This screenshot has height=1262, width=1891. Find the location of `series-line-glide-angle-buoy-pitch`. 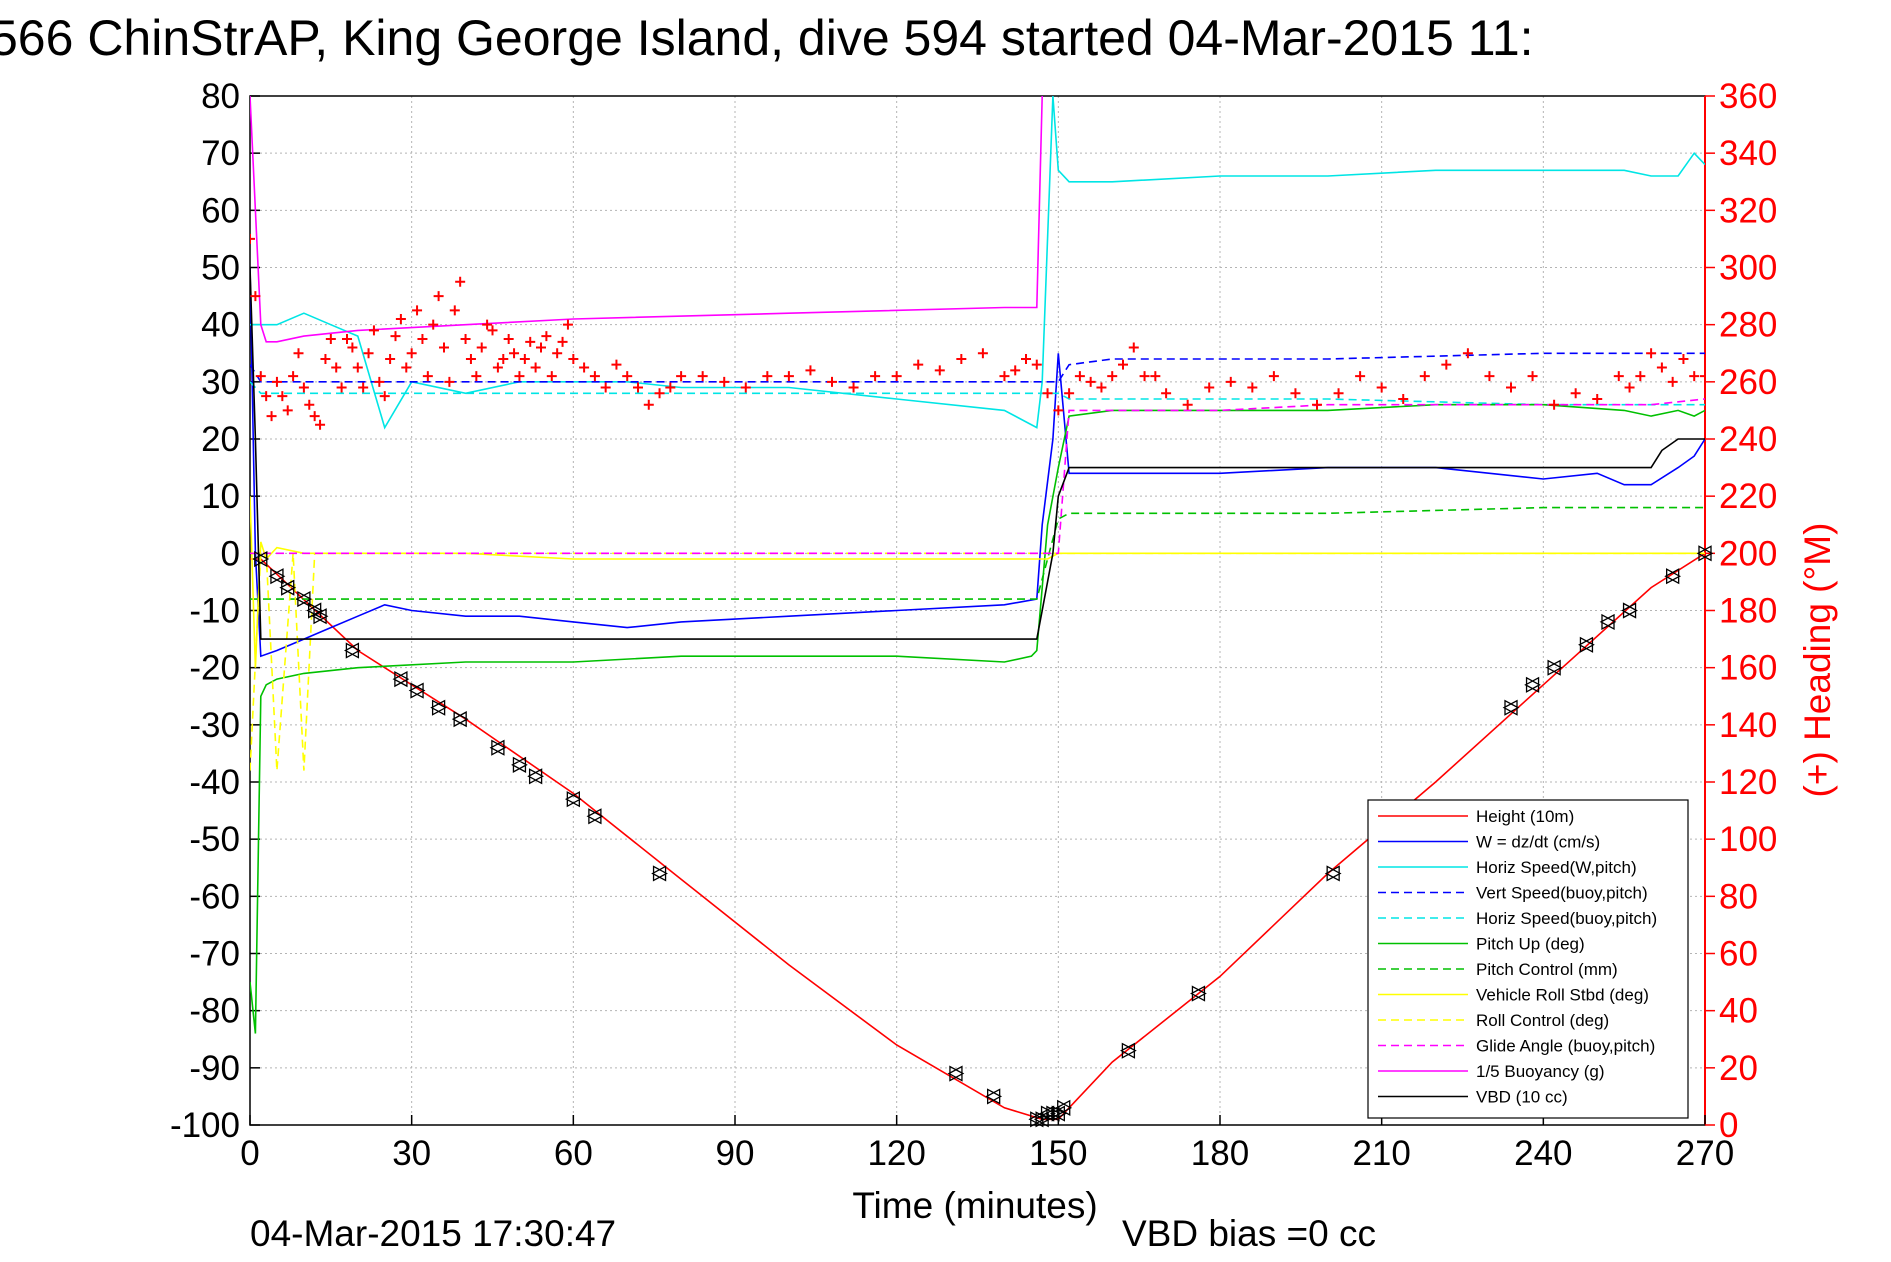

series-line-glide-angle-buoy-pitch is located at coordinates (977, 476).